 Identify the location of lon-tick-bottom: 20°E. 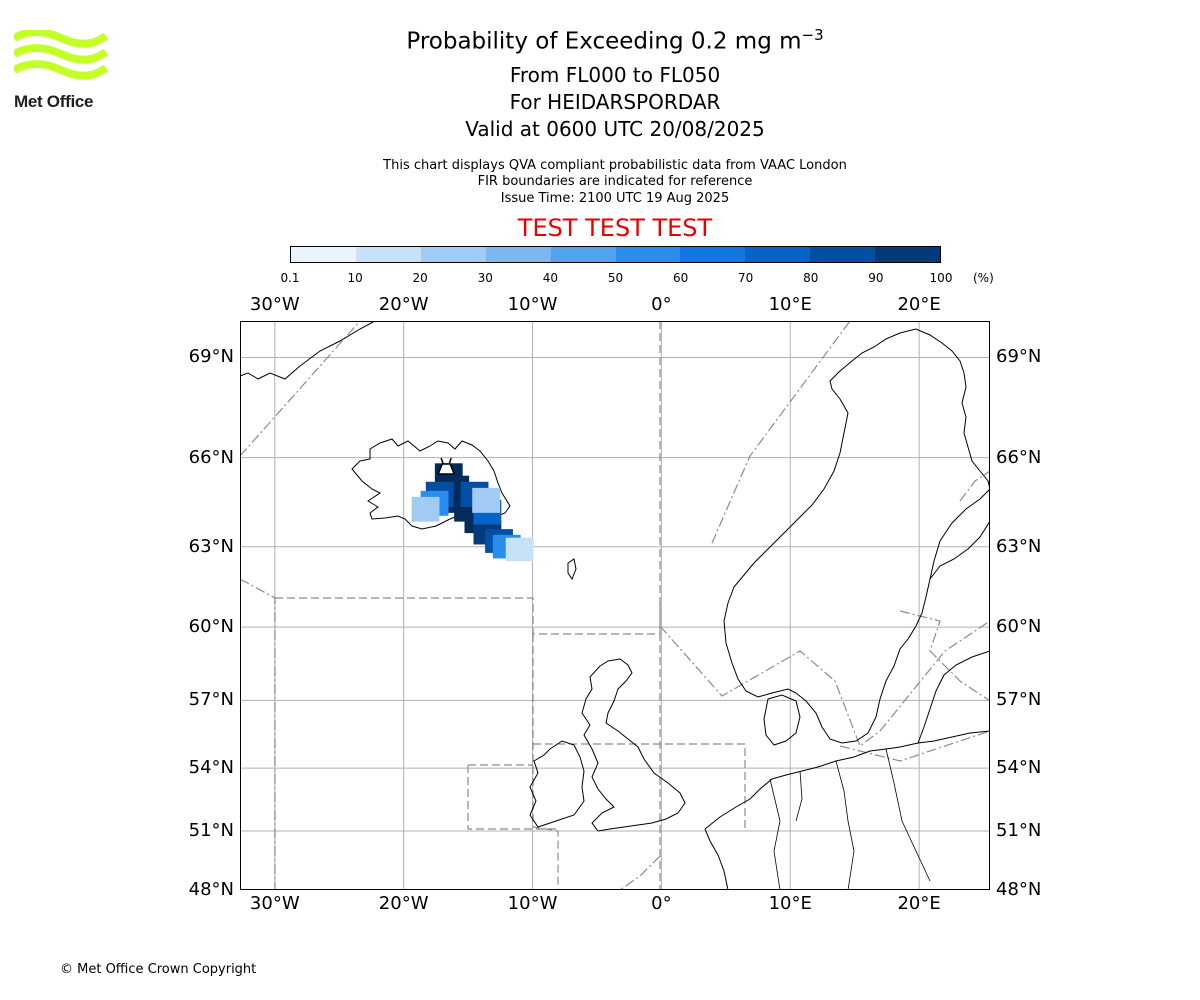
(919, 903).